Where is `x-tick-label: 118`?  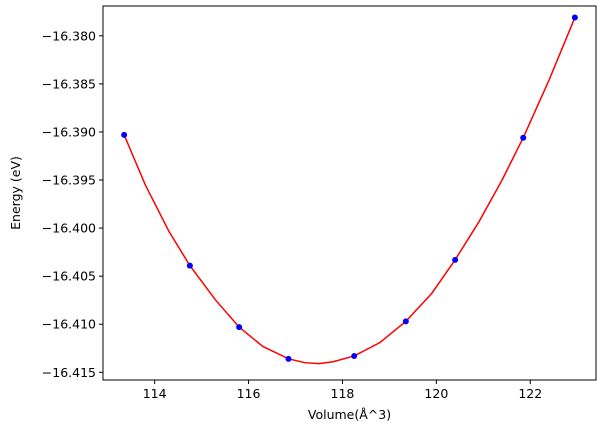
x-tick-label: 118 is located at coordinates (343, 393).